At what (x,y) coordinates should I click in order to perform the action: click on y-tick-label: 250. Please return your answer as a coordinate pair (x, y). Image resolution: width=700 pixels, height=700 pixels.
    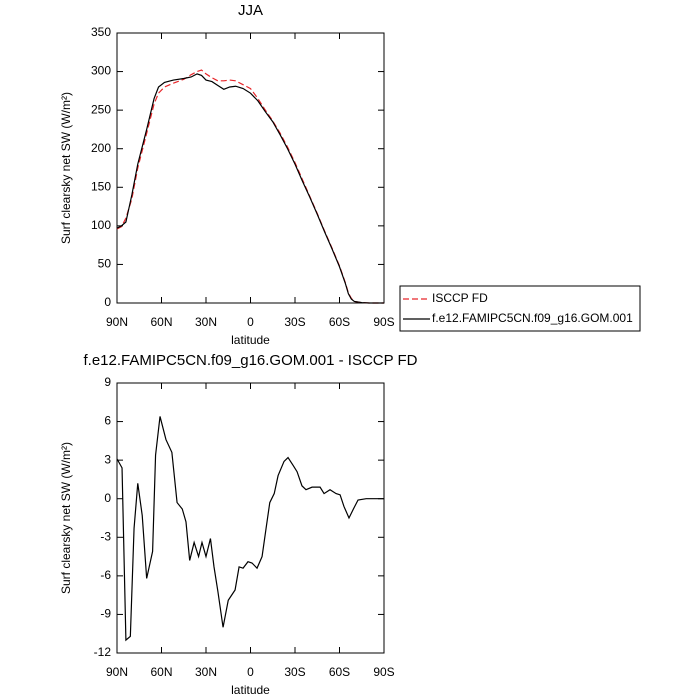
    Looking at the image, I should click on (101, 109).